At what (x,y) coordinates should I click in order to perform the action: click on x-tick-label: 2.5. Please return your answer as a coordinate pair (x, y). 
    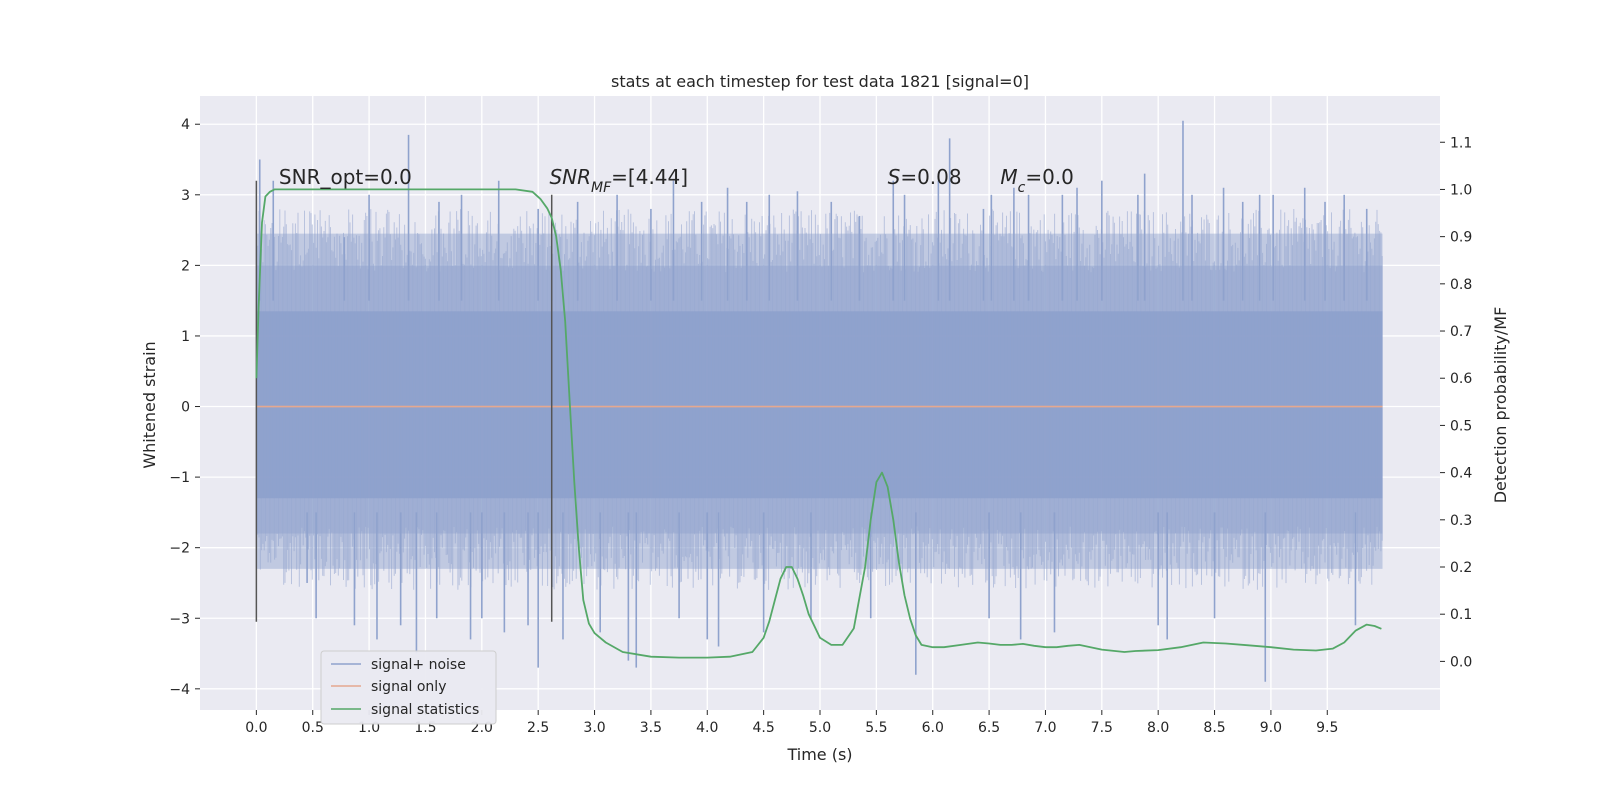
    Looking at the image, I should click on (538, 728).